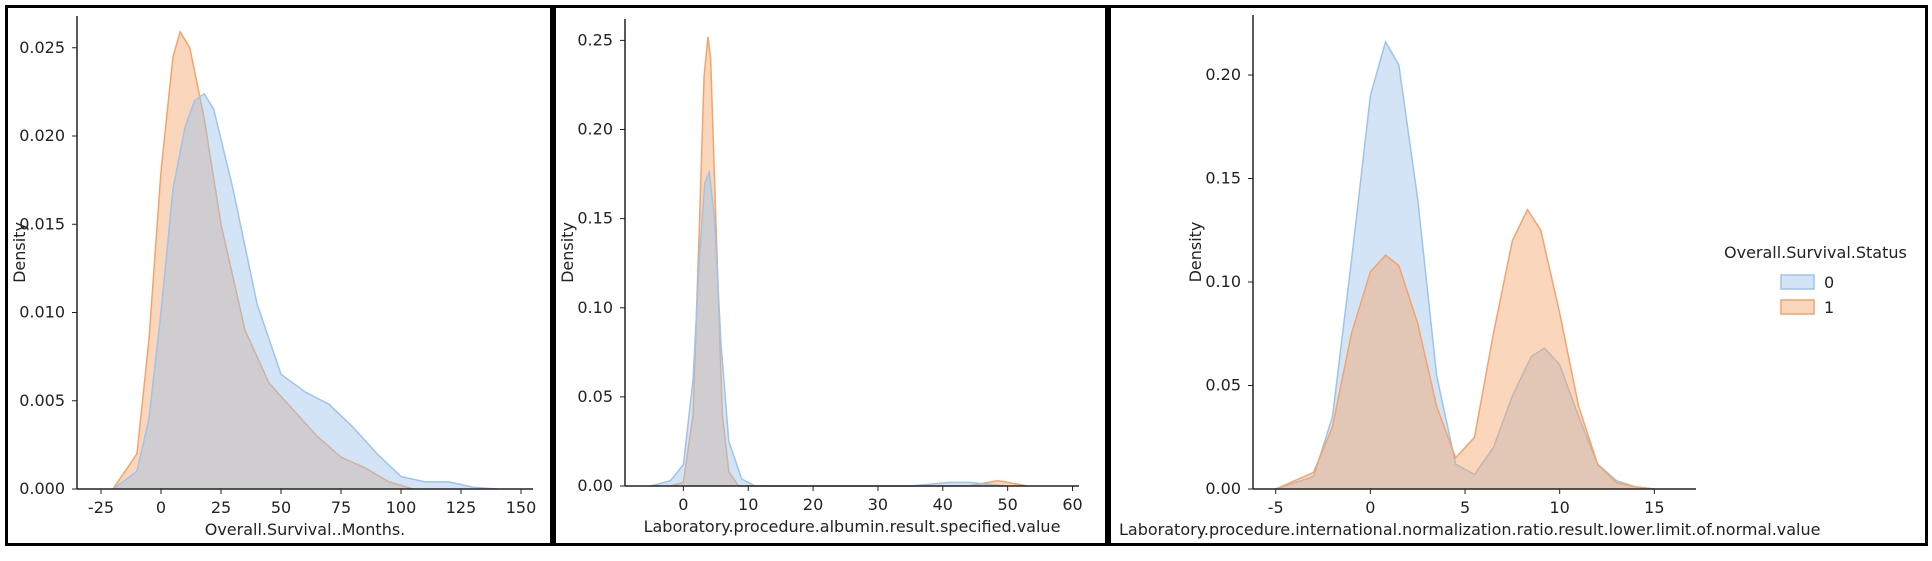  I want to click on y-tick-label: 0.25, so click(595, 39).